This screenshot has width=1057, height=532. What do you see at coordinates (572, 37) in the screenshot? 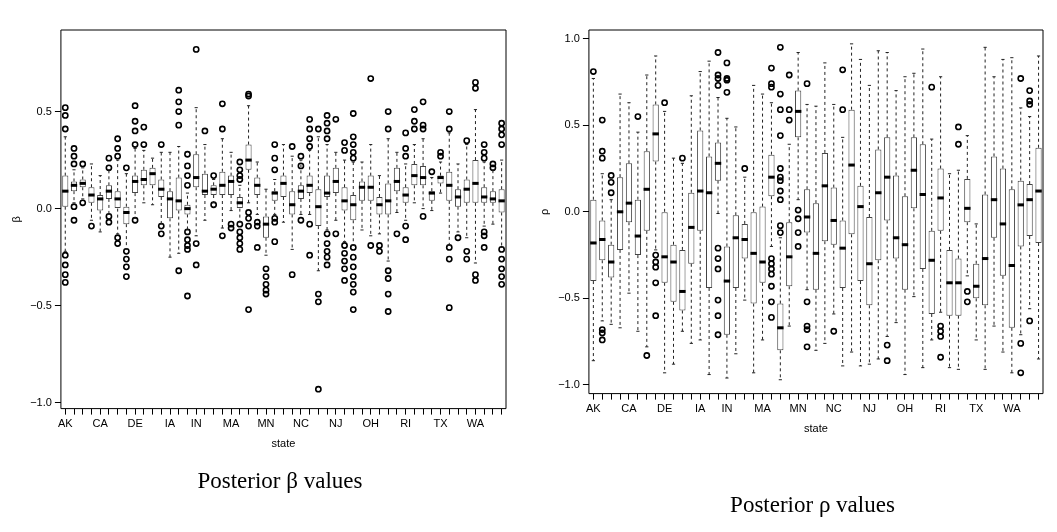
I see `y-tick-label: 1.0` at bounding box center [572, 37].